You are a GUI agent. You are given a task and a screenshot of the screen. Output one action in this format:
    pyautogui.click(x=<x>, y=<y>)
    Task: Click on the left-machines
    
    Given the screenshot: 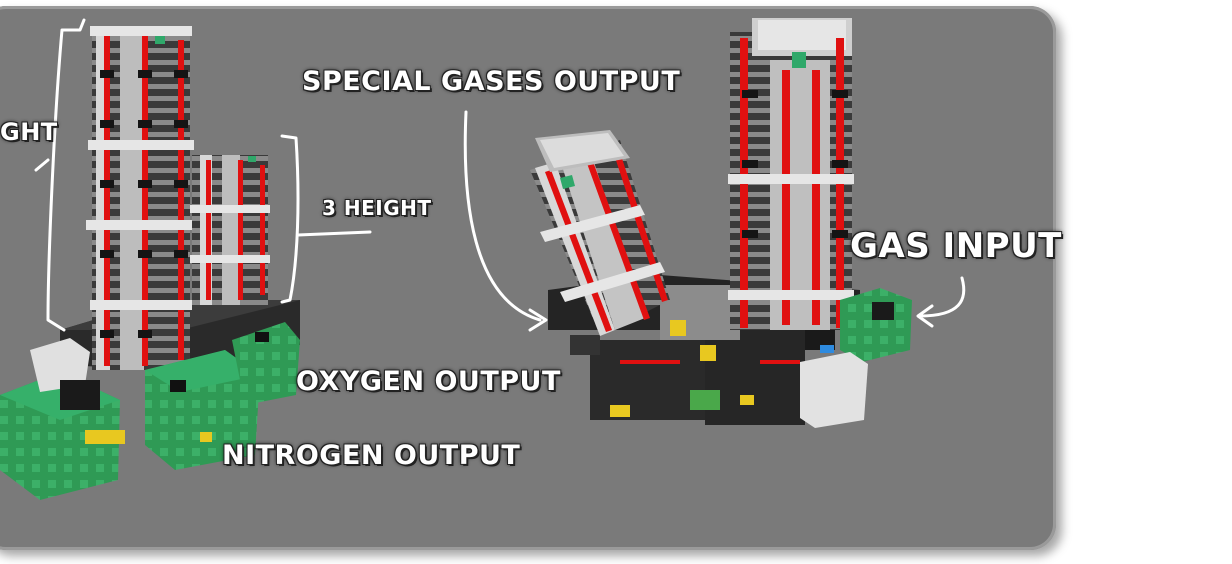 What is the action you would take?
    pyautogui.click(x=150, y=411)
    